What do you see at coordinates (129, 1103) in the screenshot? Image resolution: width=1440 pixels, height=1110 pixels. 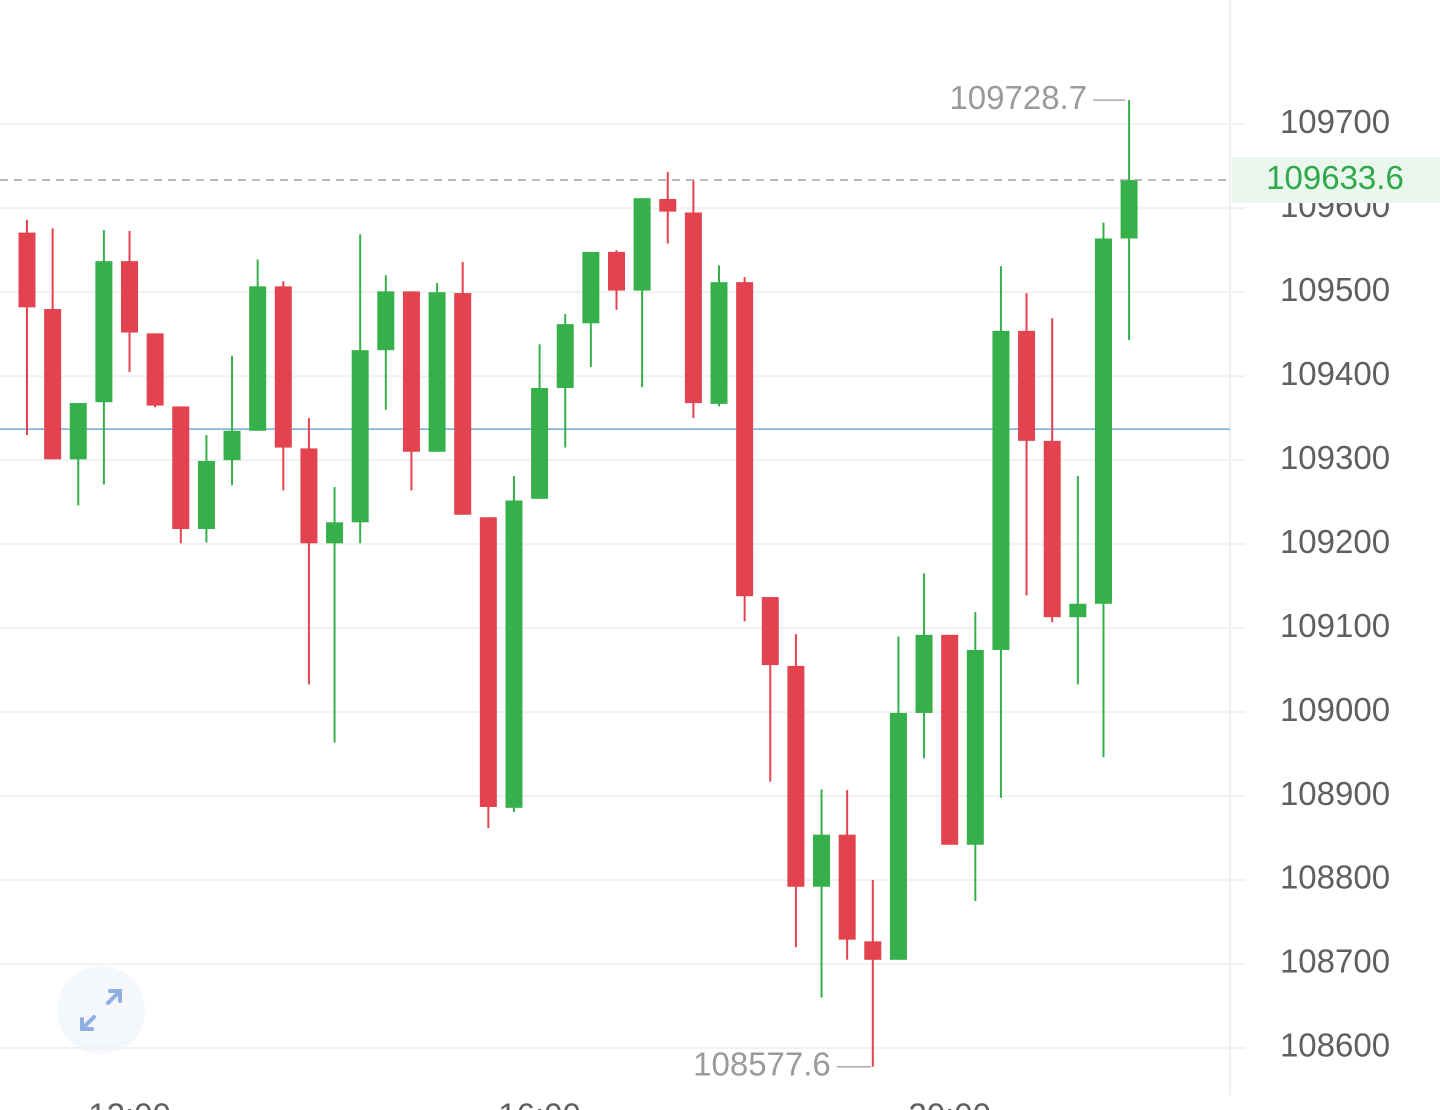 I see `x-tick-label: 12:00` at bounding box center [129, 1103].